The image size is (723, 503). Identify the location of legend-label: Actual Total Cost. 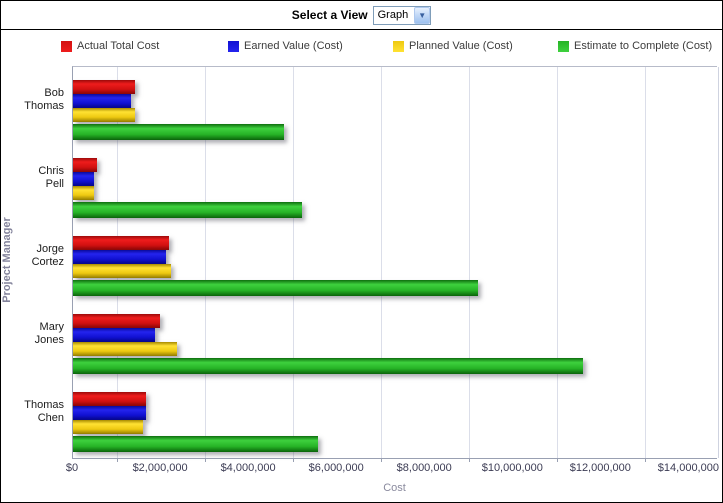
(118, 46).